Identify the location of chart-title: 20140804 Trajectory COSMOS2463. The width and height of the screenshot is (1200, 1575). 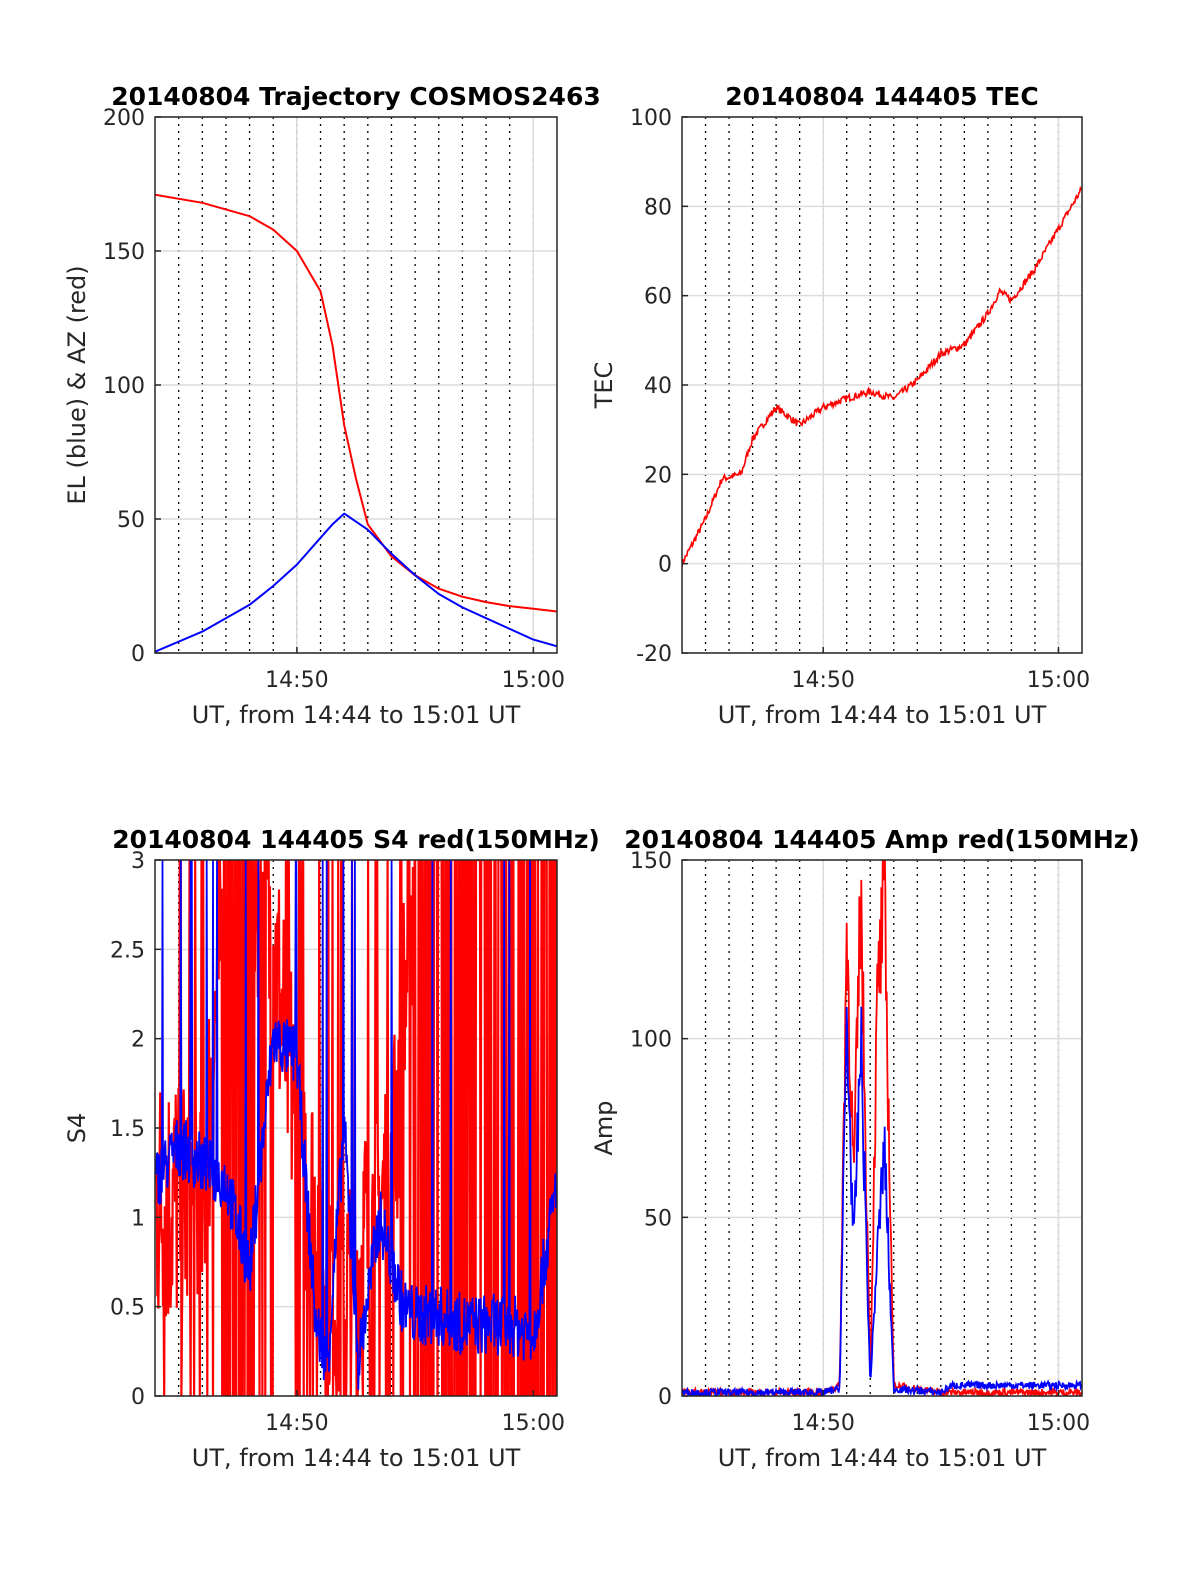
(356, 96).